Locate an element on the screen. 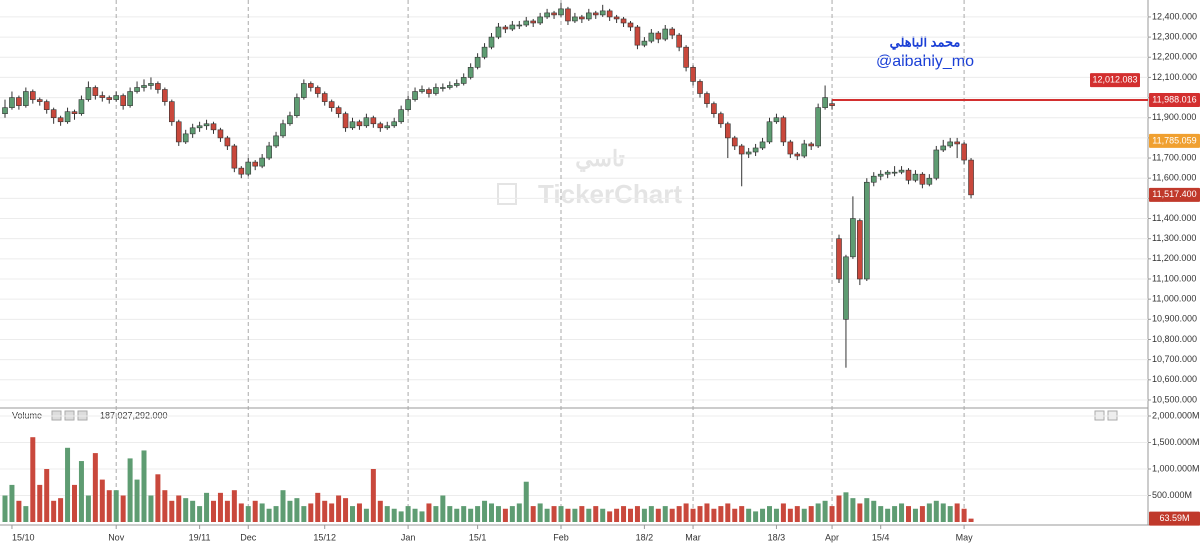 This screenshot has width=1200, height=548. y-tick-label: 12,300.000 is located at coordinates (1174, 36).